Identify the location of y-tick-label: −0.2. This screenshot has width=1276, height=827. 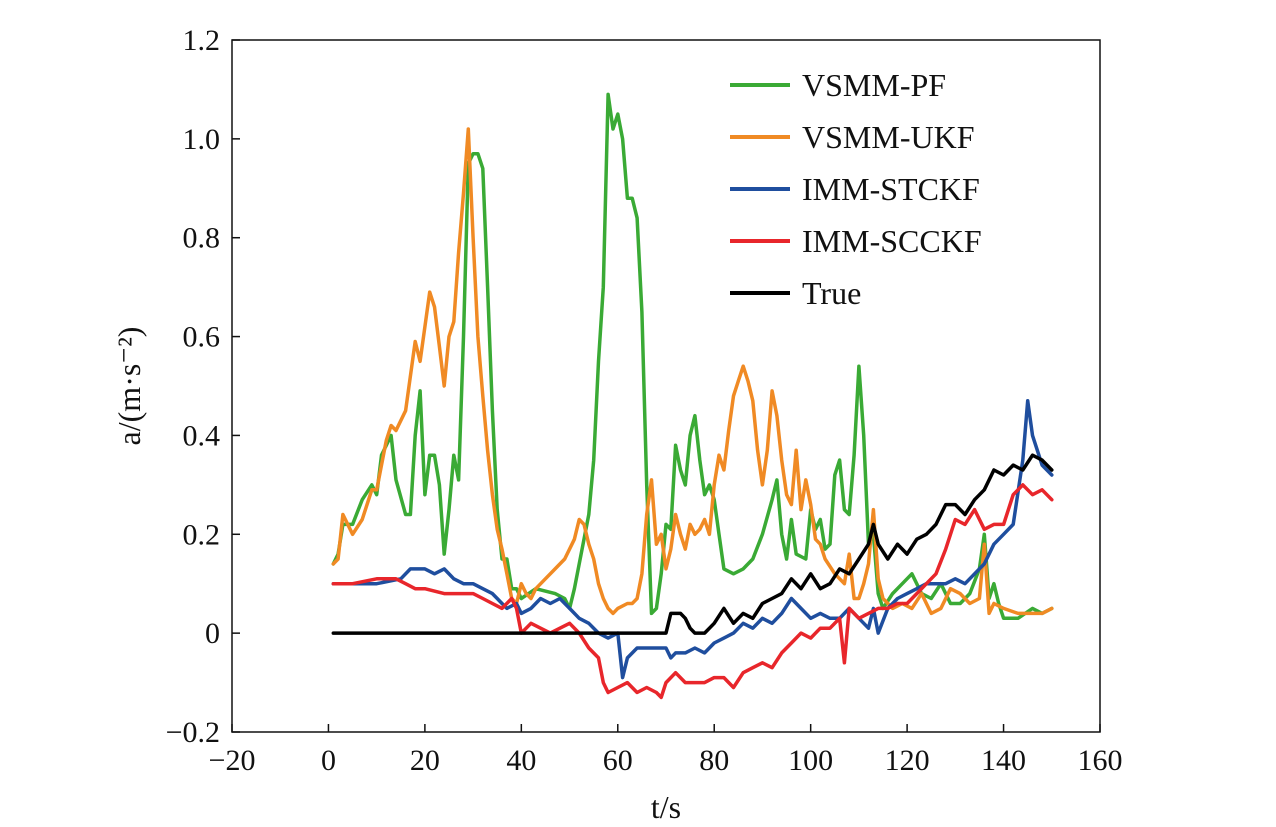
(193, 732).